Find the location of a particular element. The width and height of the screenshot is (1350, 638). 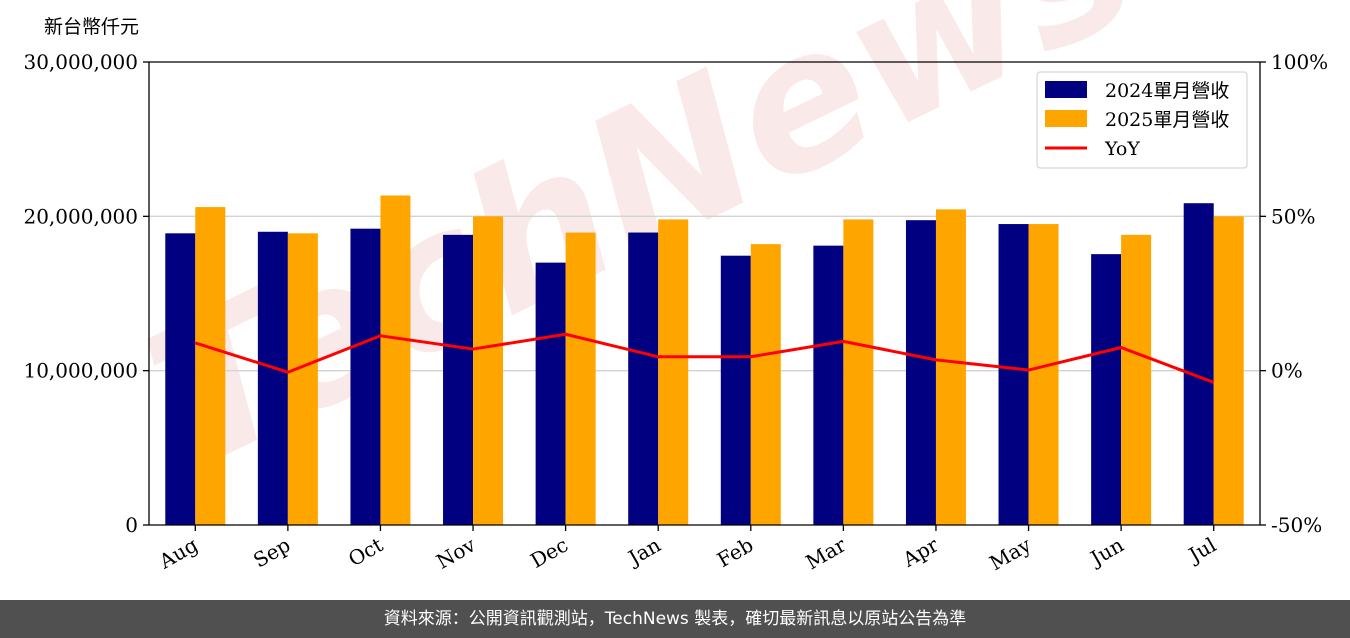

x-tick-label: Jul is located at coordinates (1201, 550).